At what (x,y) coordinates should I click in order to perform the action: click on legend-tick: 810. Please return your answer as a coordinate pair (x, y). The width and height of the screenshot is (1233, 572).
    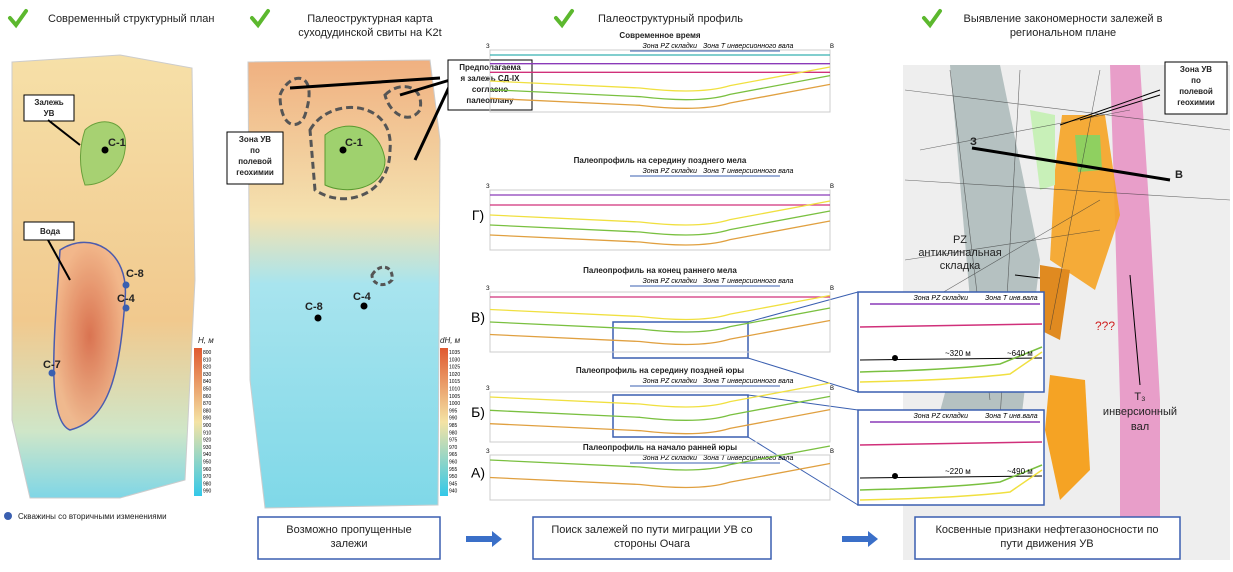
    Looking at the image, I should click on (207, 360).